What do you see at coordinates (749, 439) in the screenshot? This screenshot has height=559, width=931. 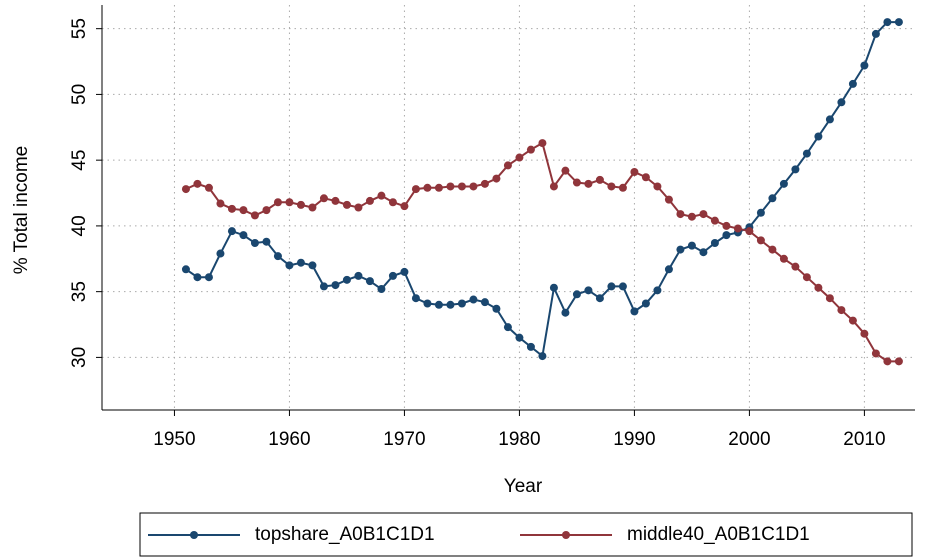 I see `x-tick-label: 2000` at bounding box center [749, 439].